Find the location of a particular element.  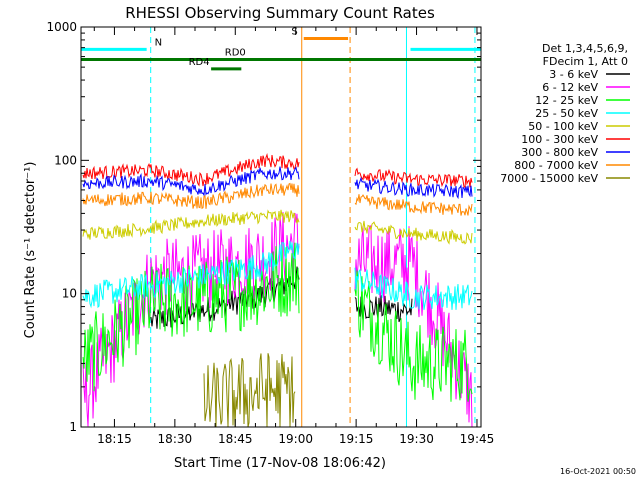

legend-label: 50 - 100 keV is located at coordinates (563, 126).